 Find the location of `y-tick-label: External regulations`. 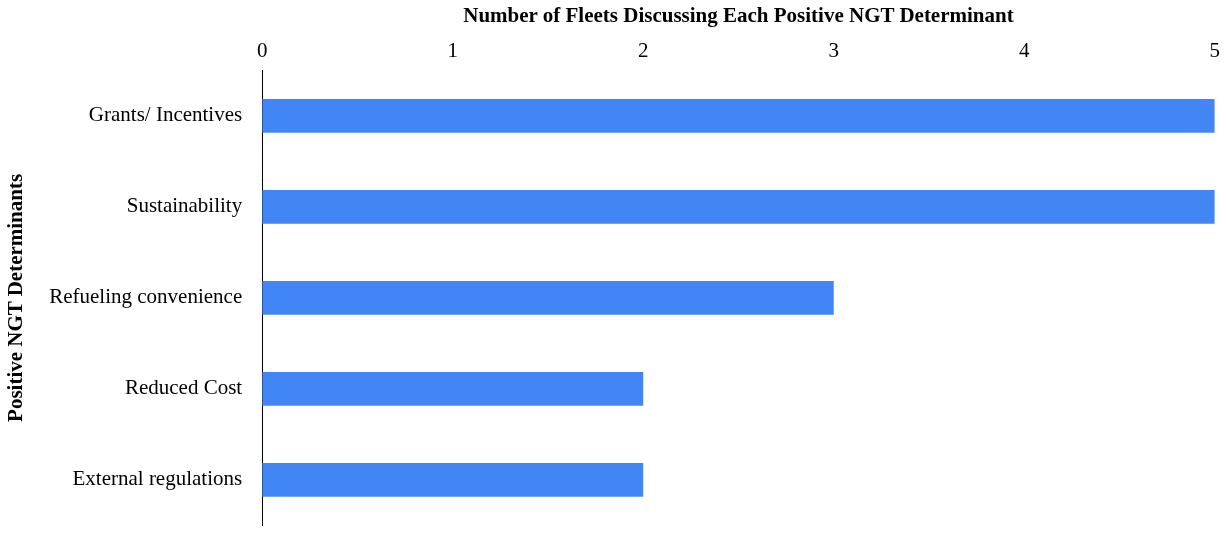

y-tick-label: External regulations is located at coordinates (157, 478).